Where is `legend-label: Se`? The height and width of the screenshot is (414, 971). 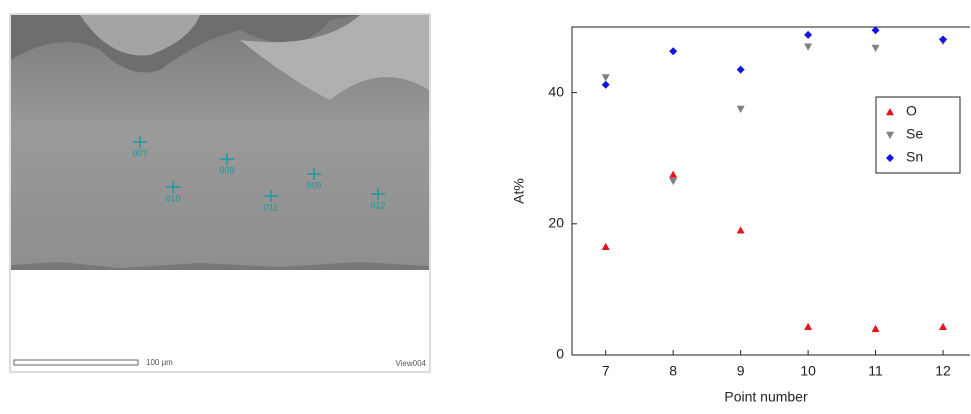
legend-label: Se is located at coordinates (914, 134).